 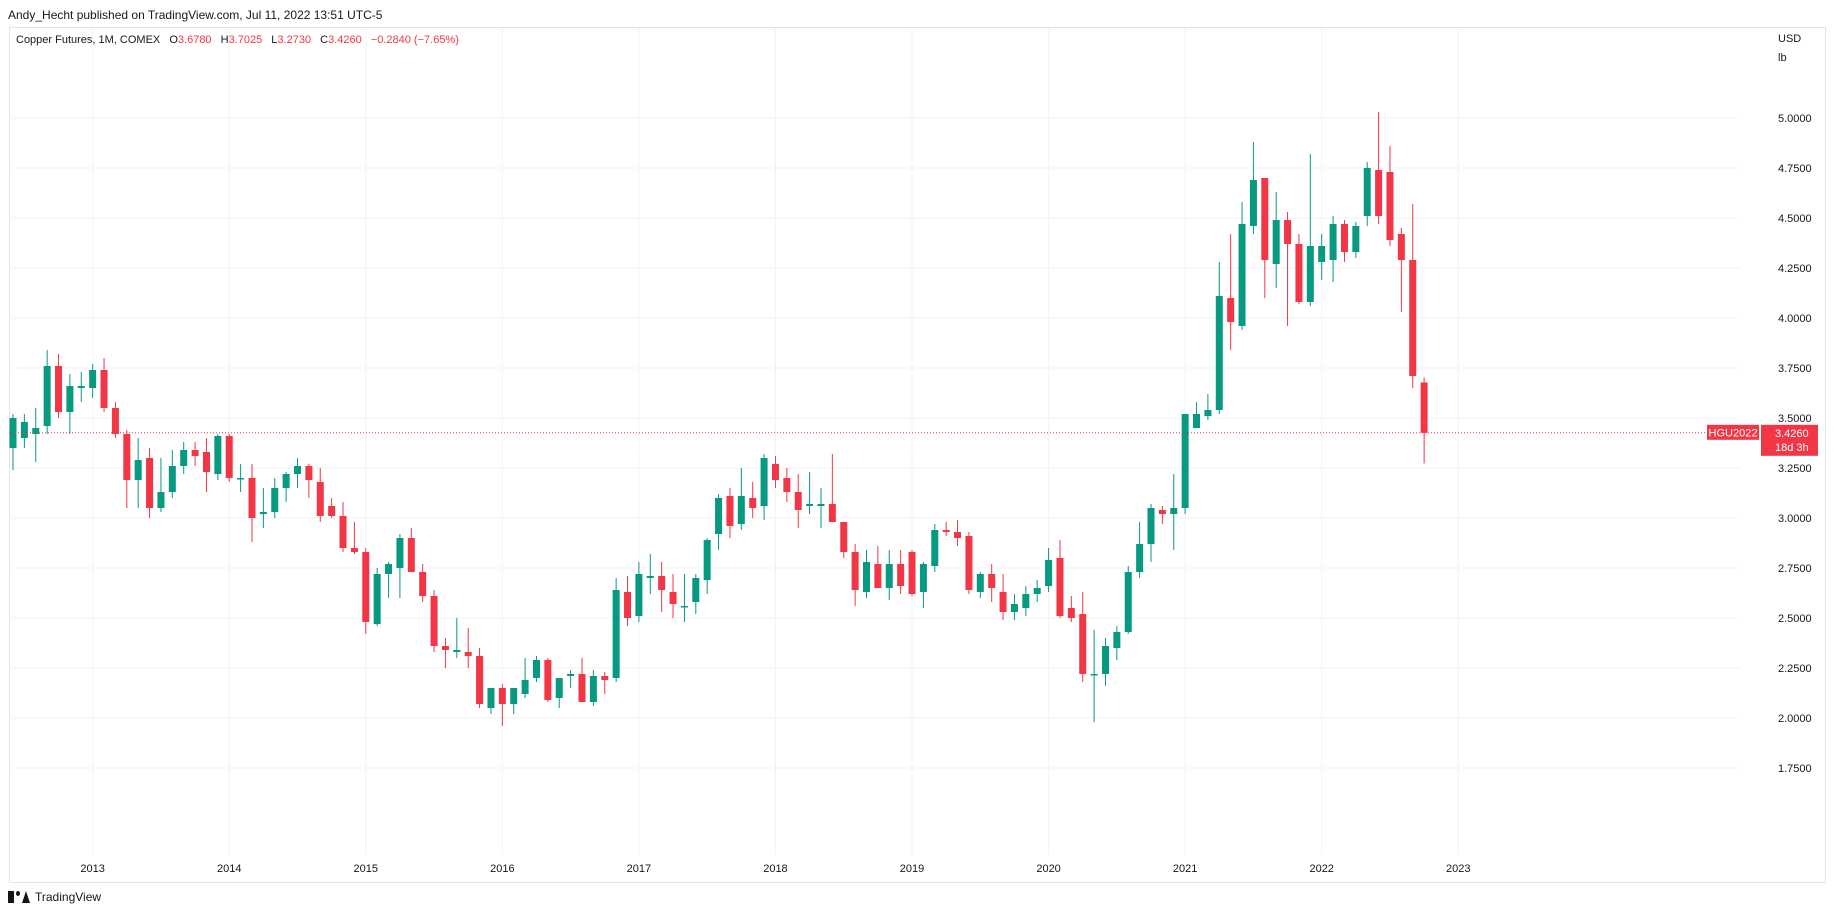 I want to click on ticker-label: HGU2022, so click(x=1733, y=433).